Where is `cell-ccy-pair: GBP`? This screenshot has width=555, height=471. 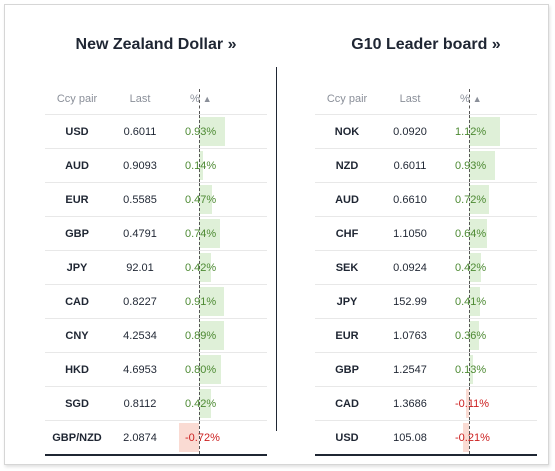
cell-ccy-pair: GBP is located at coordinates (347, 369).